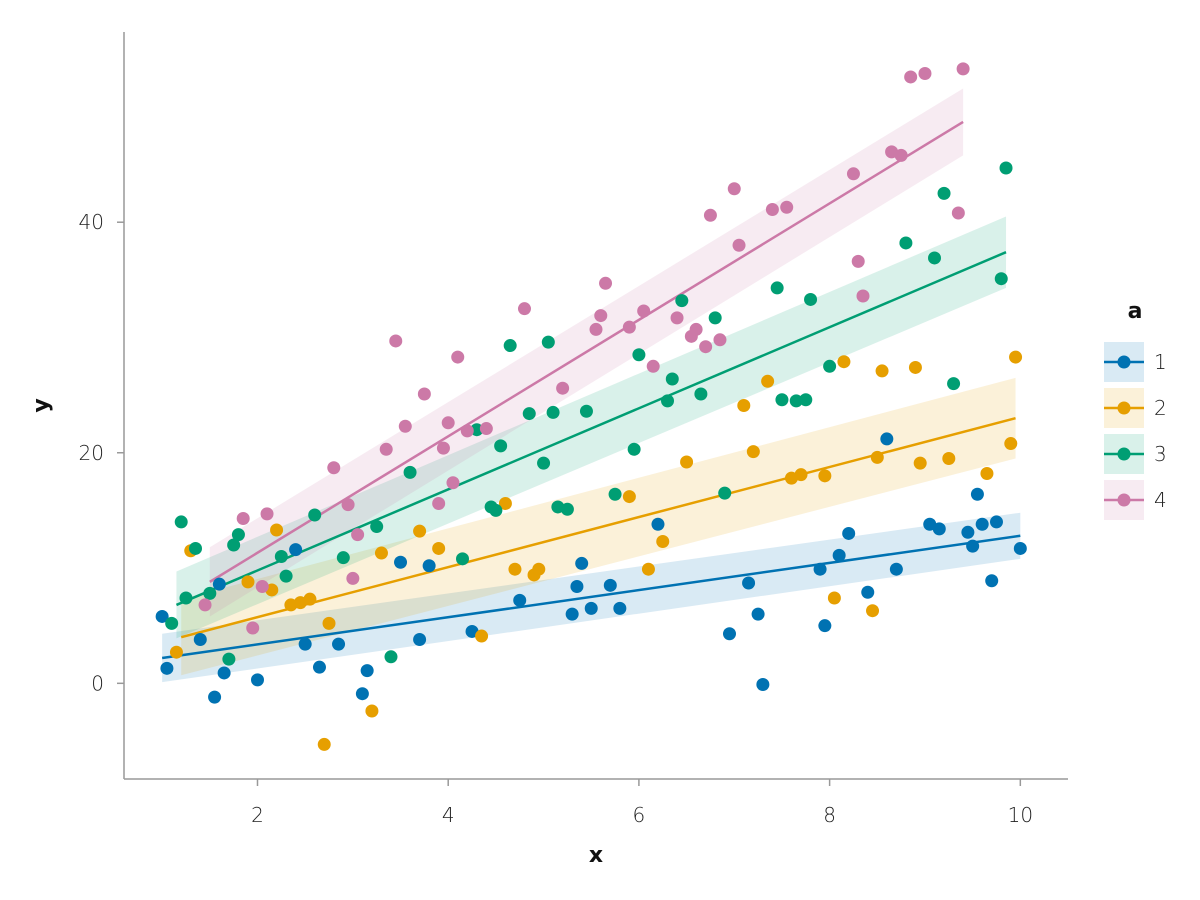  What do you see at coordinates (596, 855) in the screenshot?
I see `x-axis-title: x` at bounding box center [596, 855].